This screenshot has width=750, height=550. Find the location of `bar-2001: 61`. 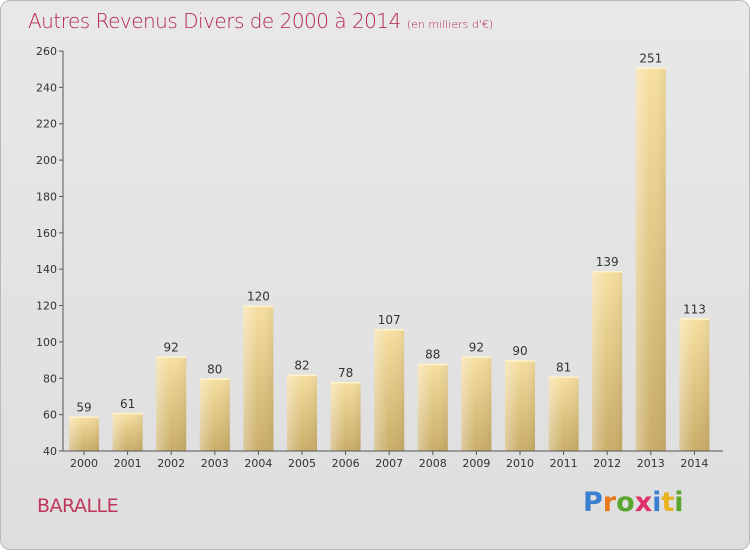

bar-2001: 61 is located at coordinates (127, 424).